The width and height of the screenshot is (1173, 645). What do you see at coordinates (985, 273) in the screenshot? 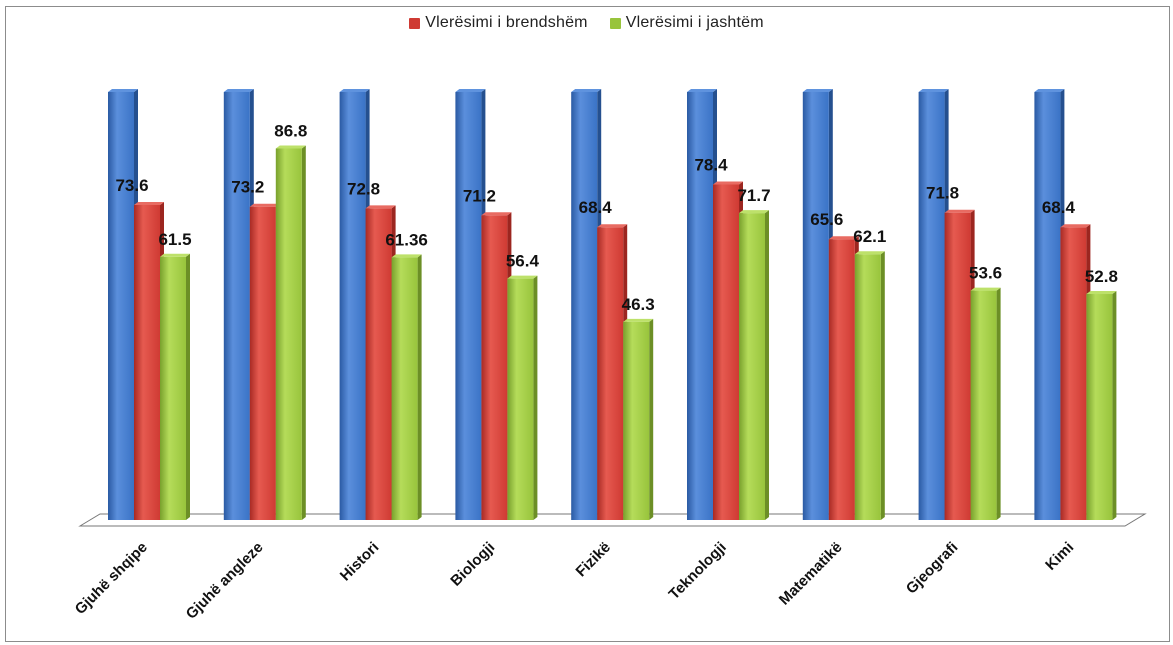
I see `data-label-series-external-7: 53.6` at bounding box center [985, 273].